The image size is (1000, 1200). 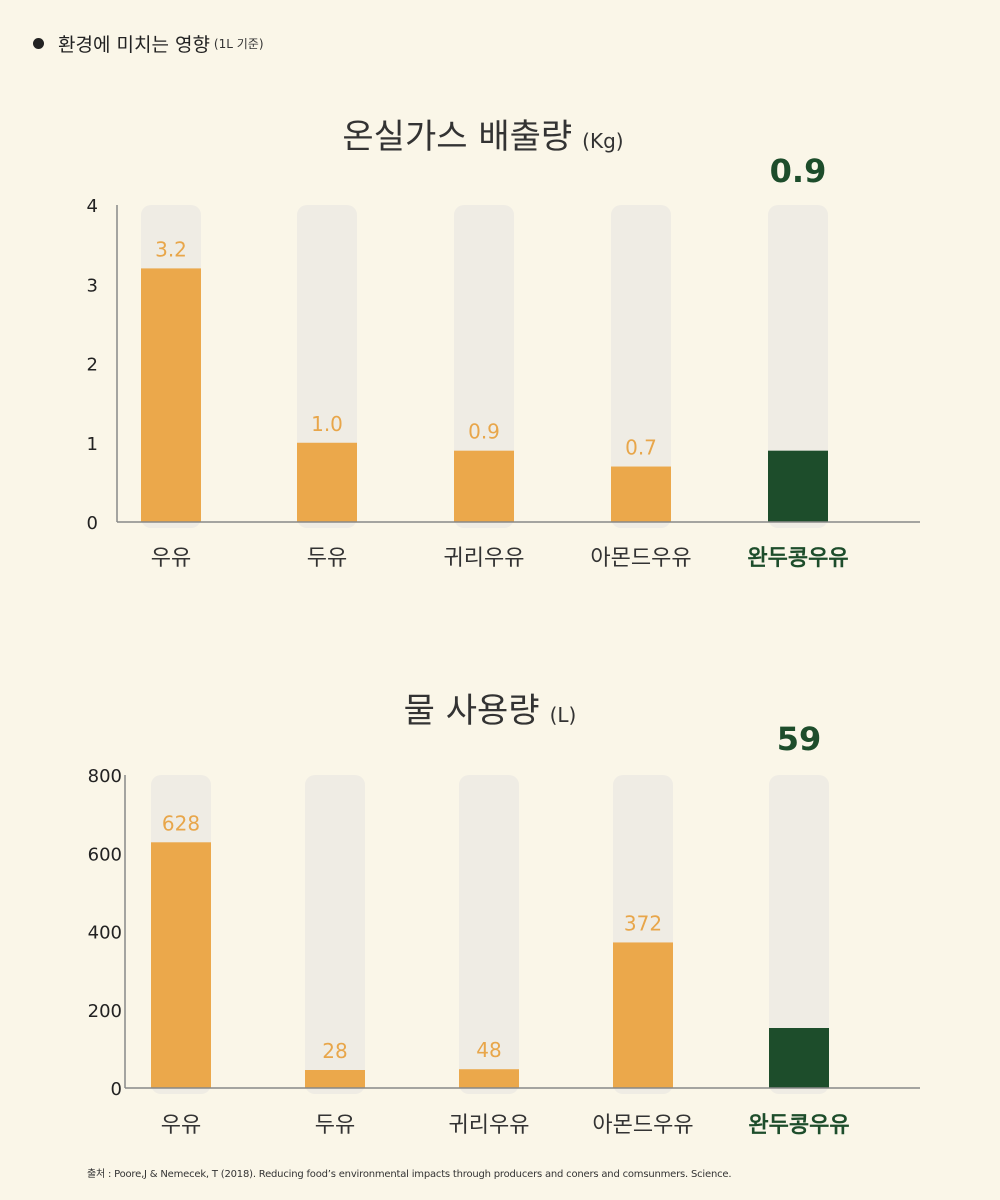 What do you see at coordinates (238, 44) in the screenshot?
I see `section-subtitle: (1L 기준)` at bounding box center [238, 44].